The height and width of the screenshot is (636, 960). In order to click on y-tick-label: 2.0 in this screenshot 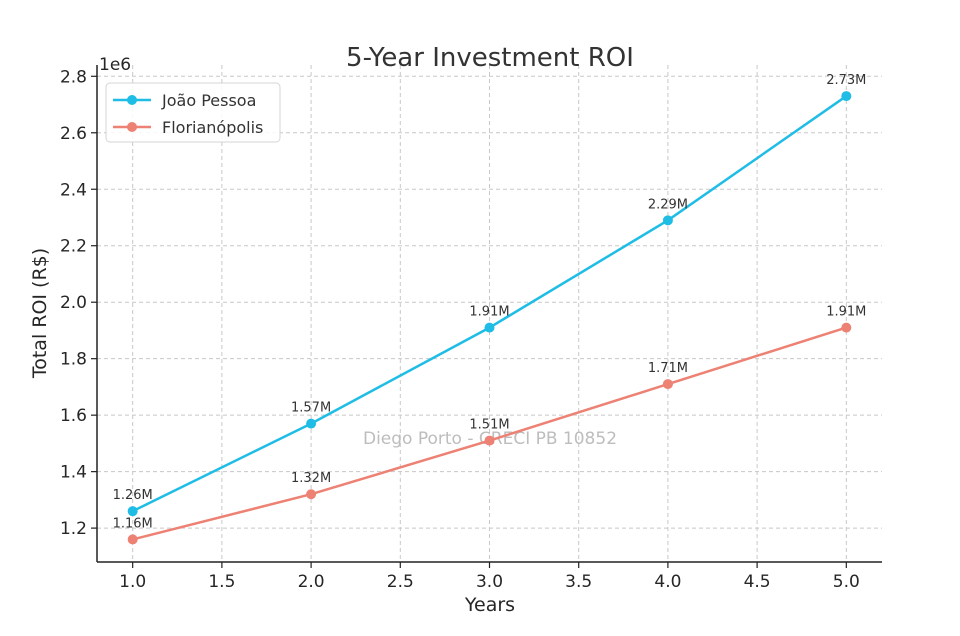, I will do `click(73, 303)`.